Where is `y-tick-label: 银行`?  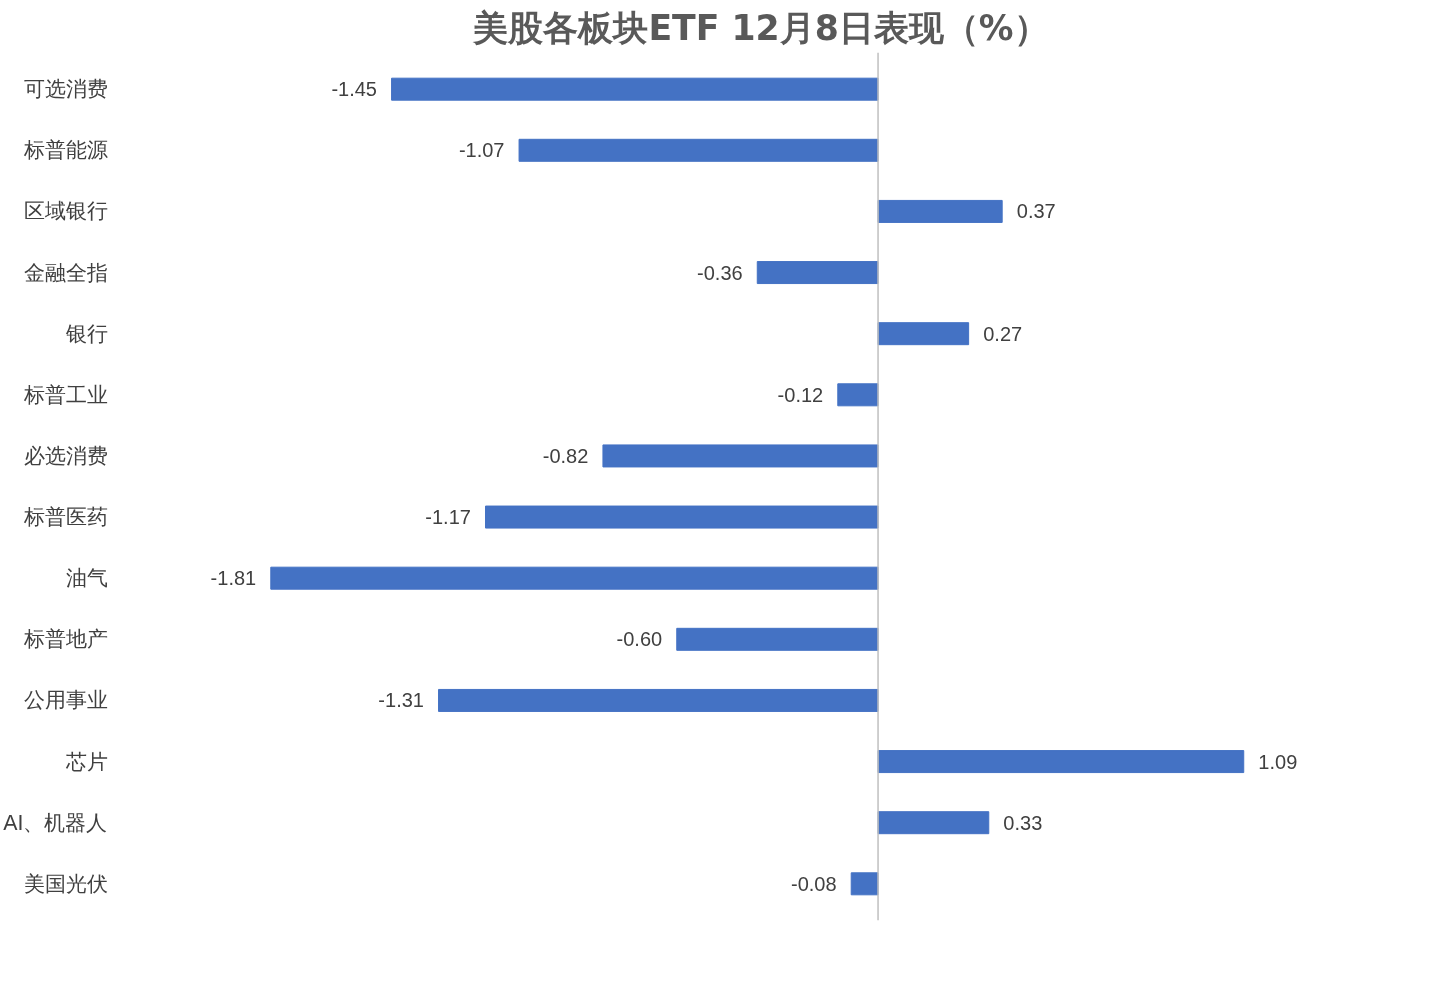
y-tick-label: 银行 is located at coordinates (86, 333).